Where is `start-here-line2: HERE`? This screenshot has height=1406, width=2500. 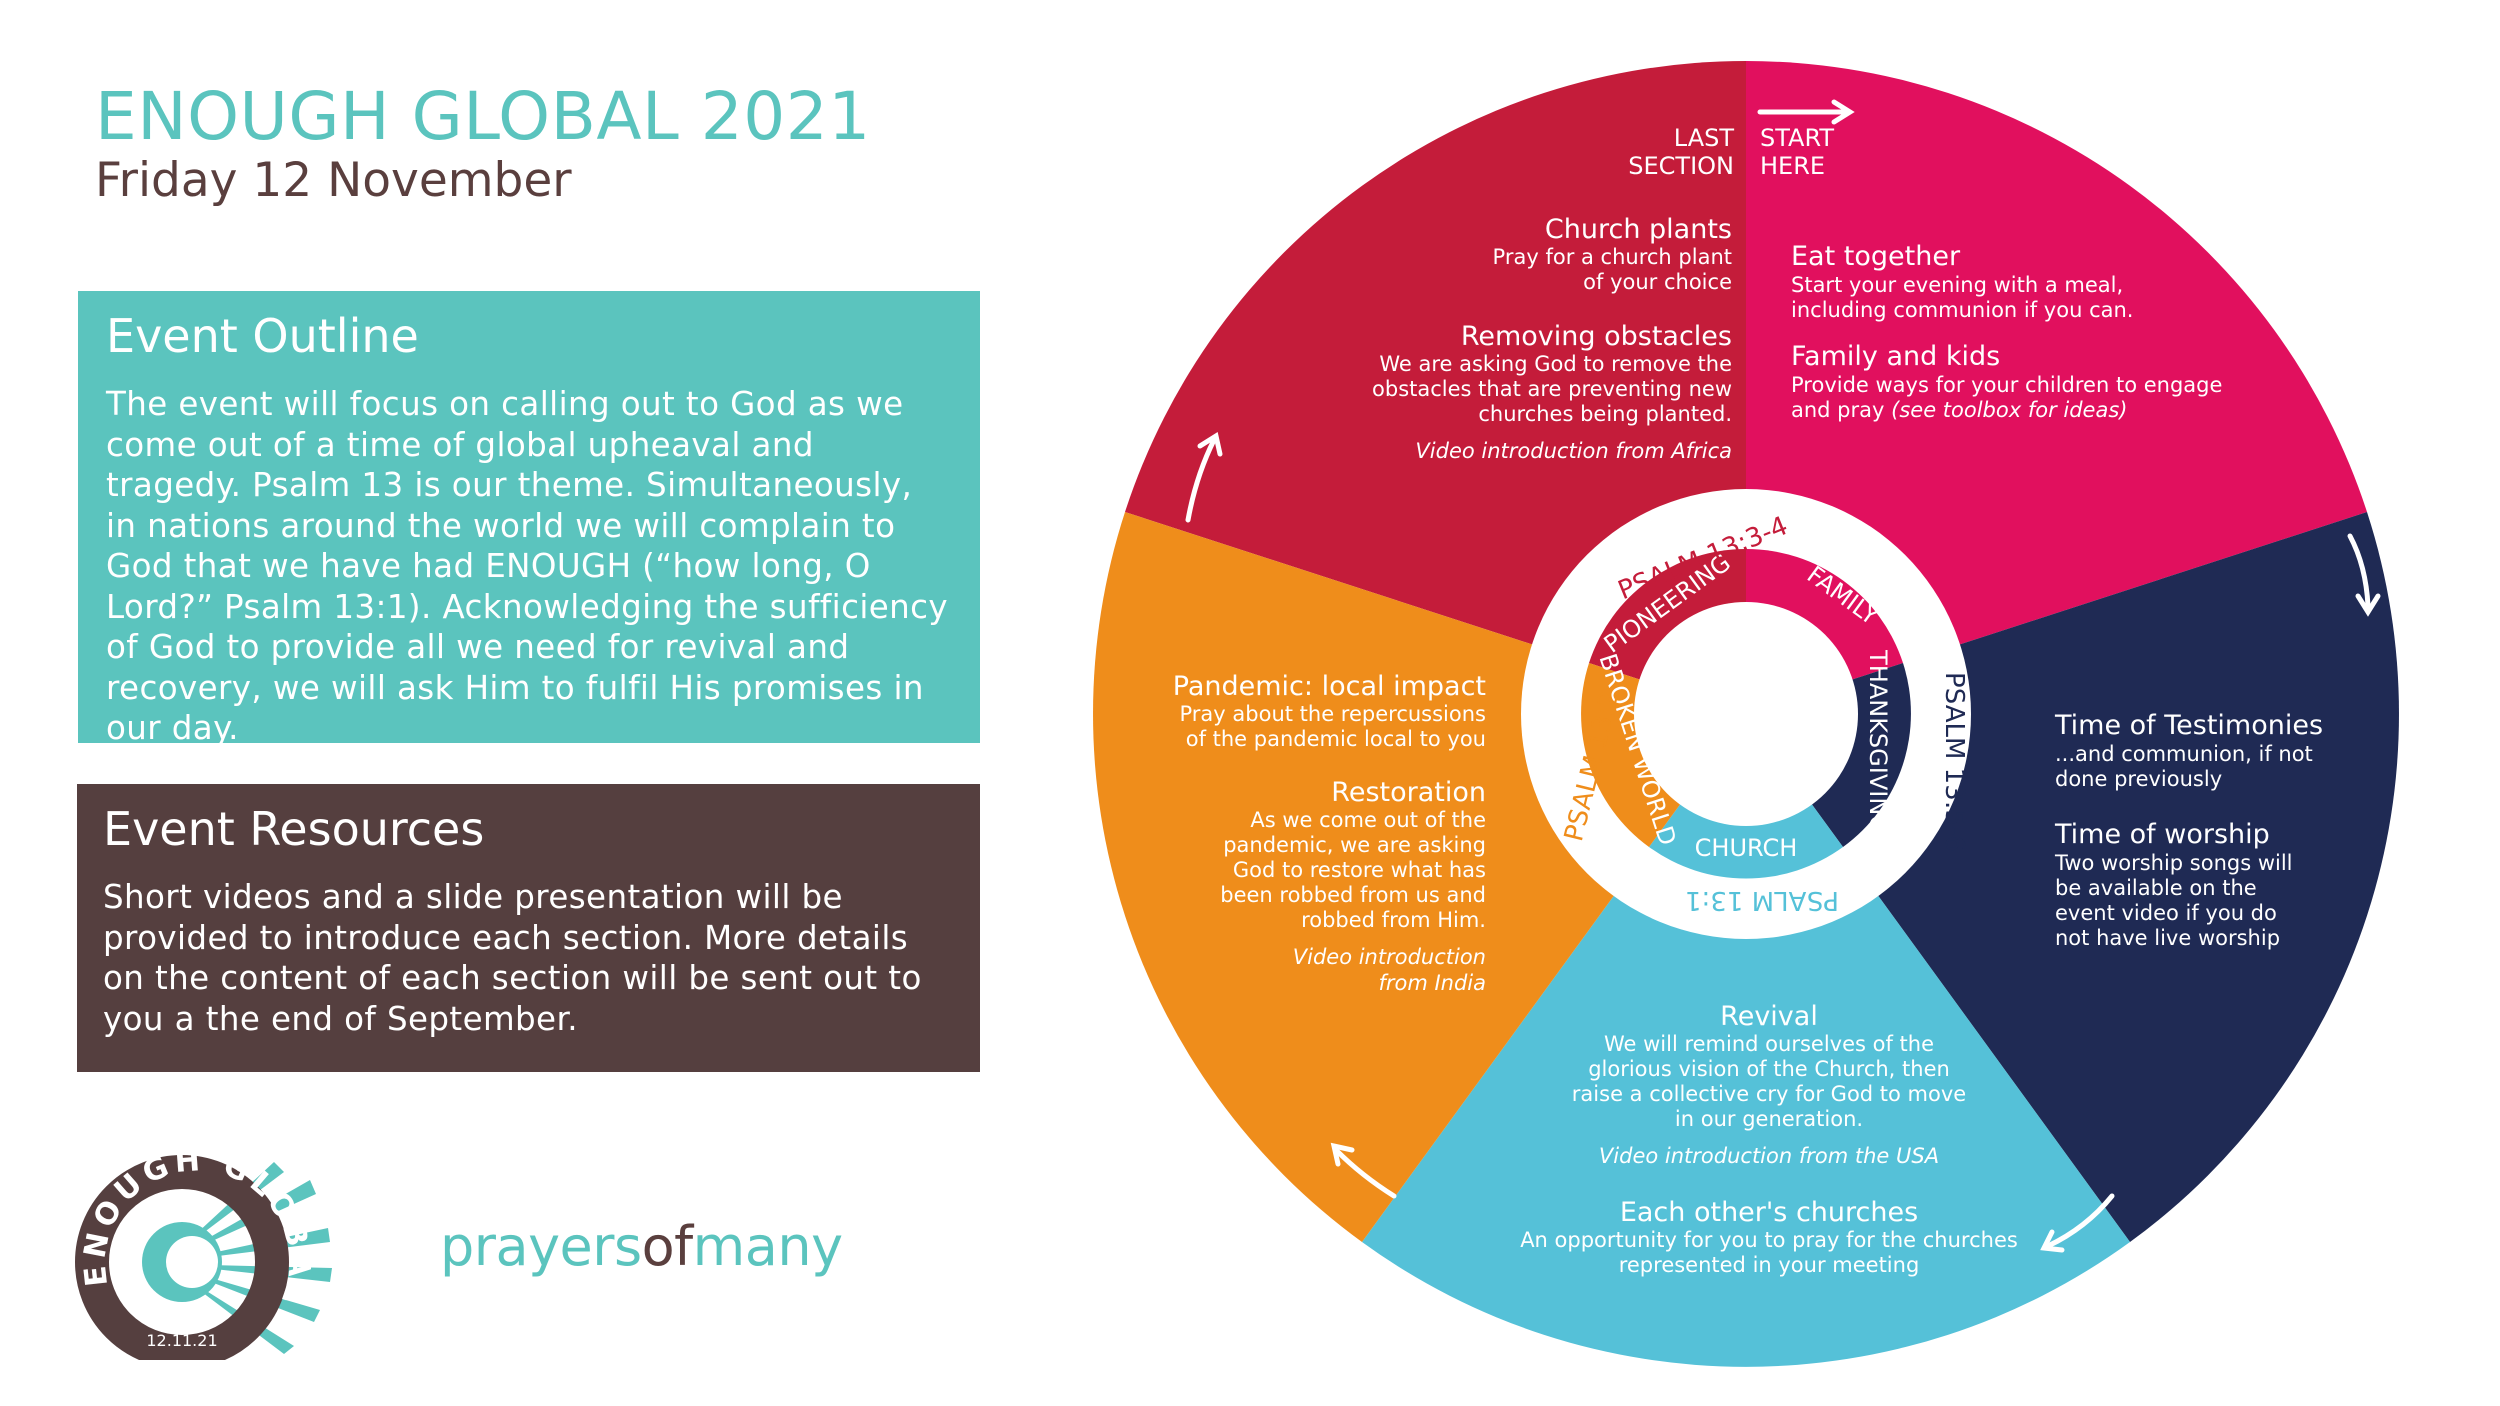
start-here-line2: HERE is located at coordinates (1792, 166).